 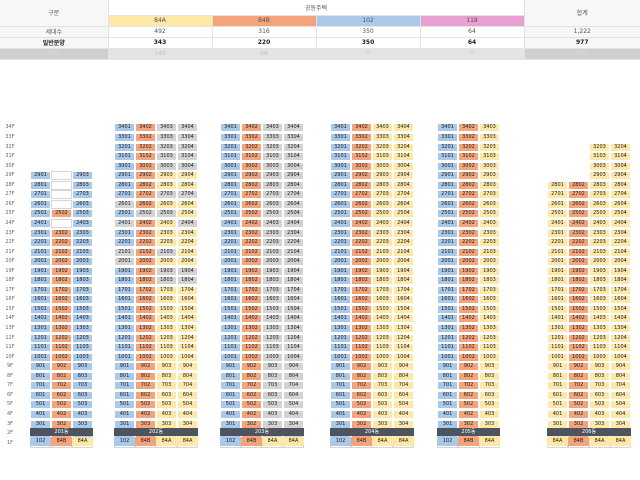 I want to click on unit-cell: 603, so click(x=382, y=395).